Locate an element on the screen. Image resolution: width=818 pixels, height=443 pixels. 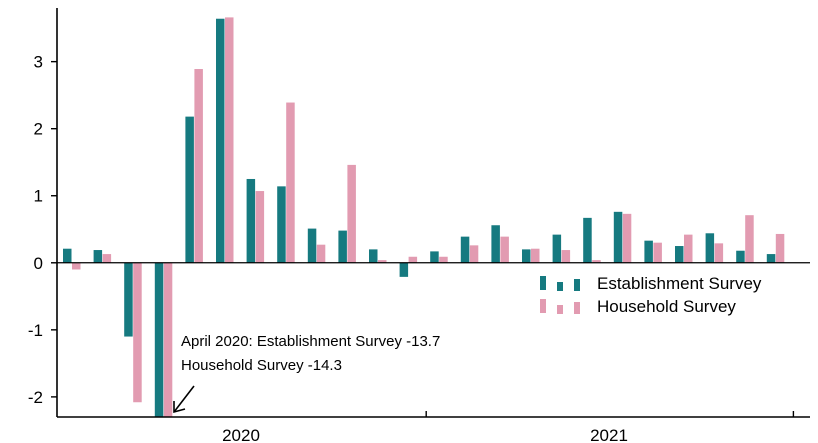
legend-label-household: Household Survey is located at coordinates (666, 306).